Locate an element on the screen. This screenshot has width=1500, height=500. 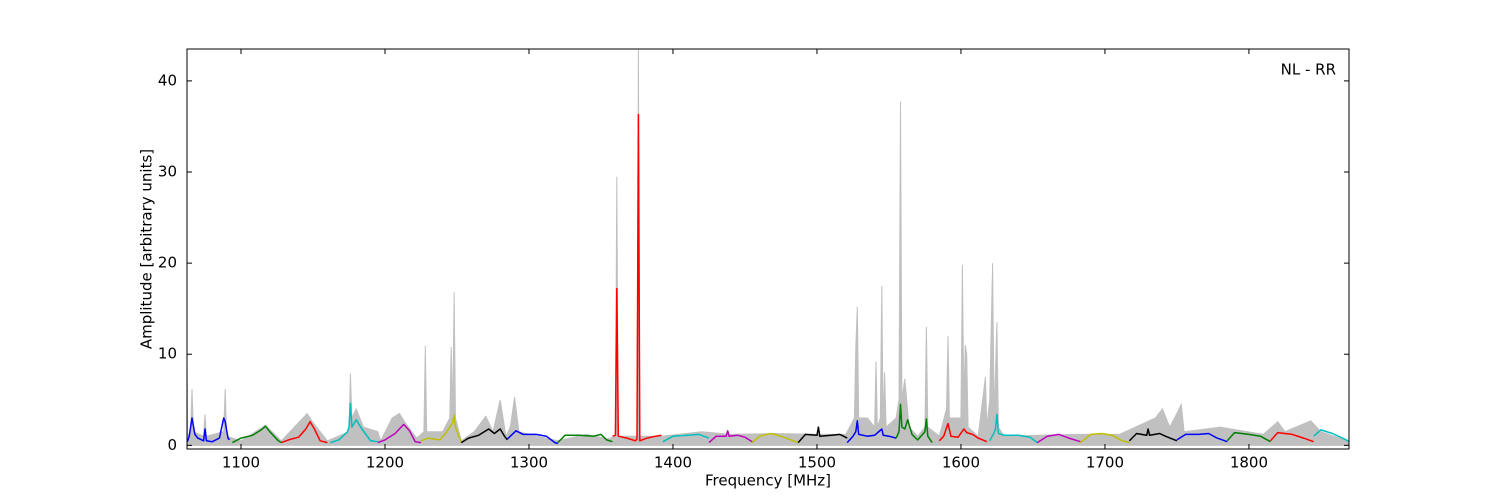
x-tick-label: 1700 is located at coordinates (1105, 463).